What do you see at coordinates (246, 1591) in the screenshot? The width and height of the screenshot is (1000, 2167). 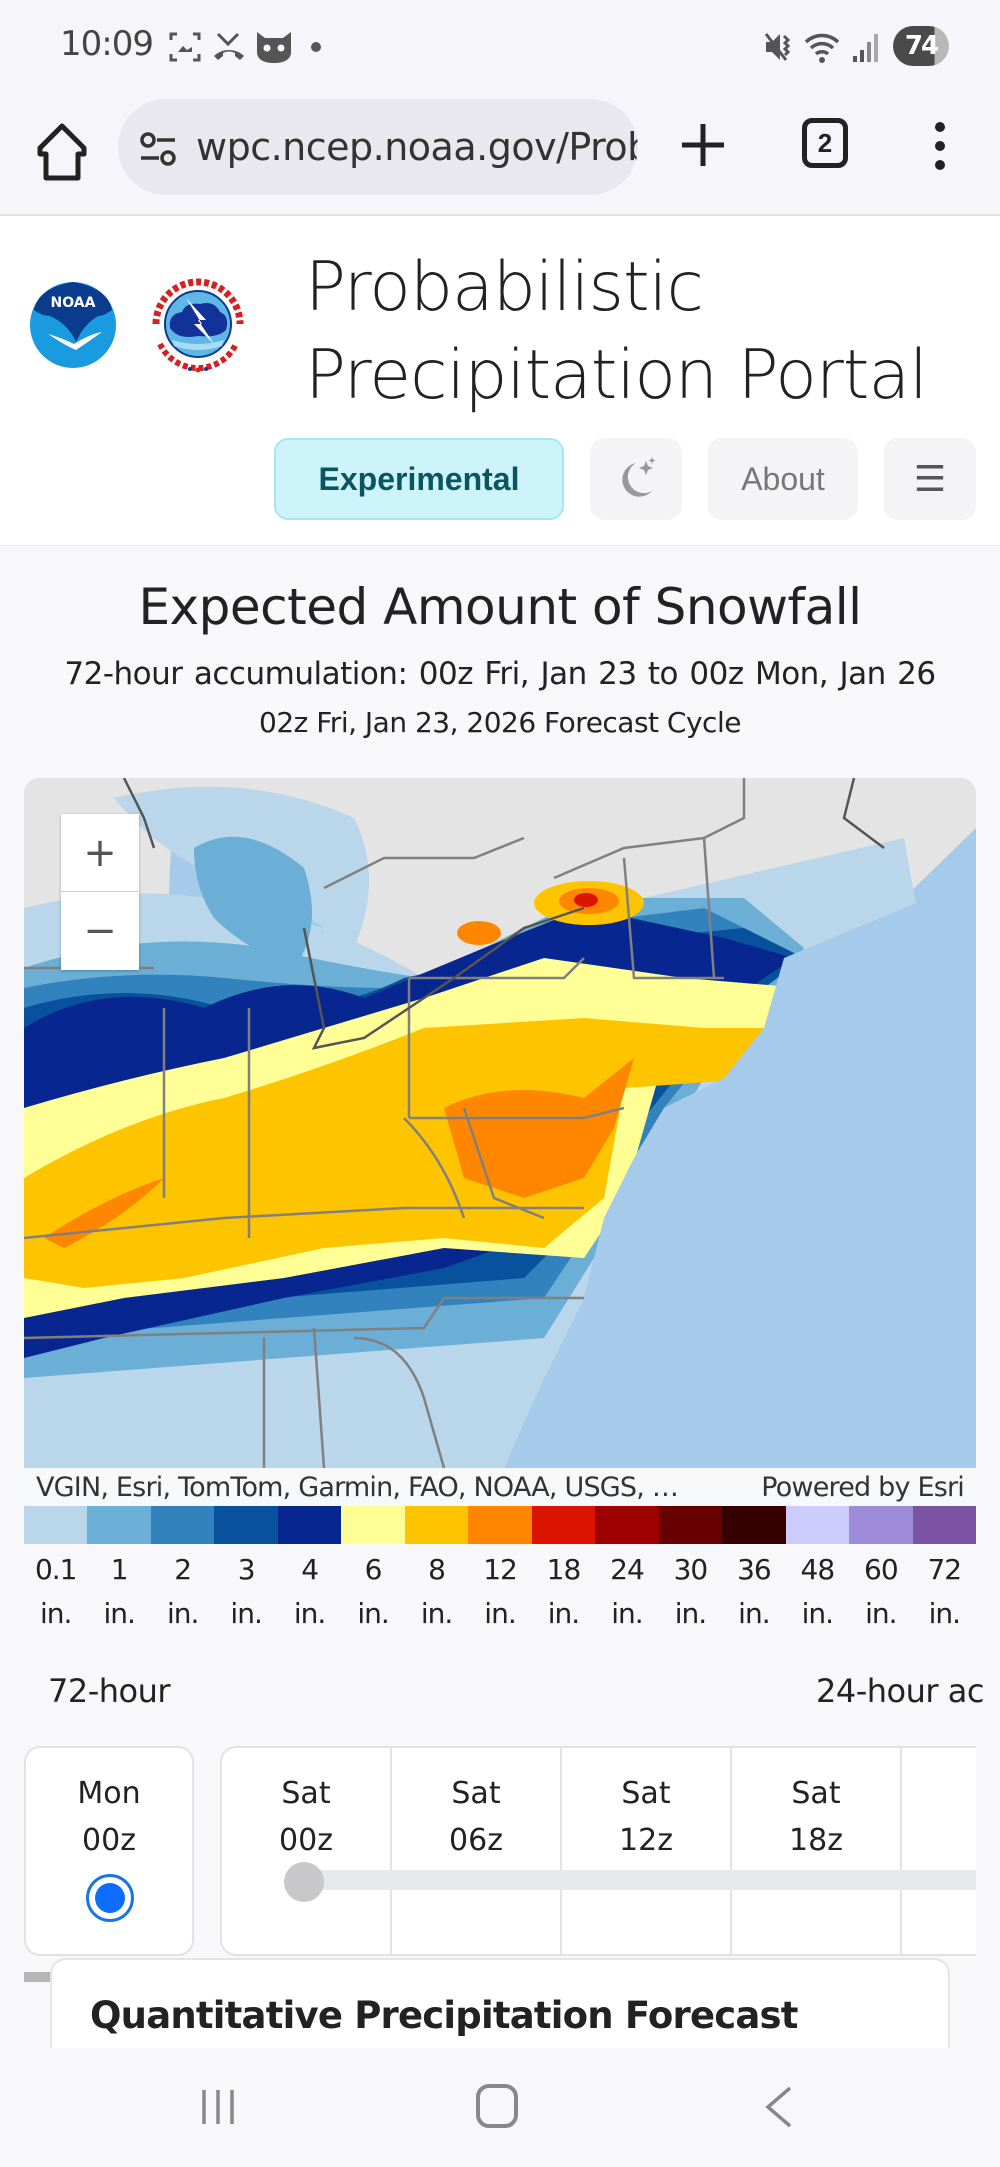 I see `legend-label: 3 in.` at bounding box center [246, 1591].